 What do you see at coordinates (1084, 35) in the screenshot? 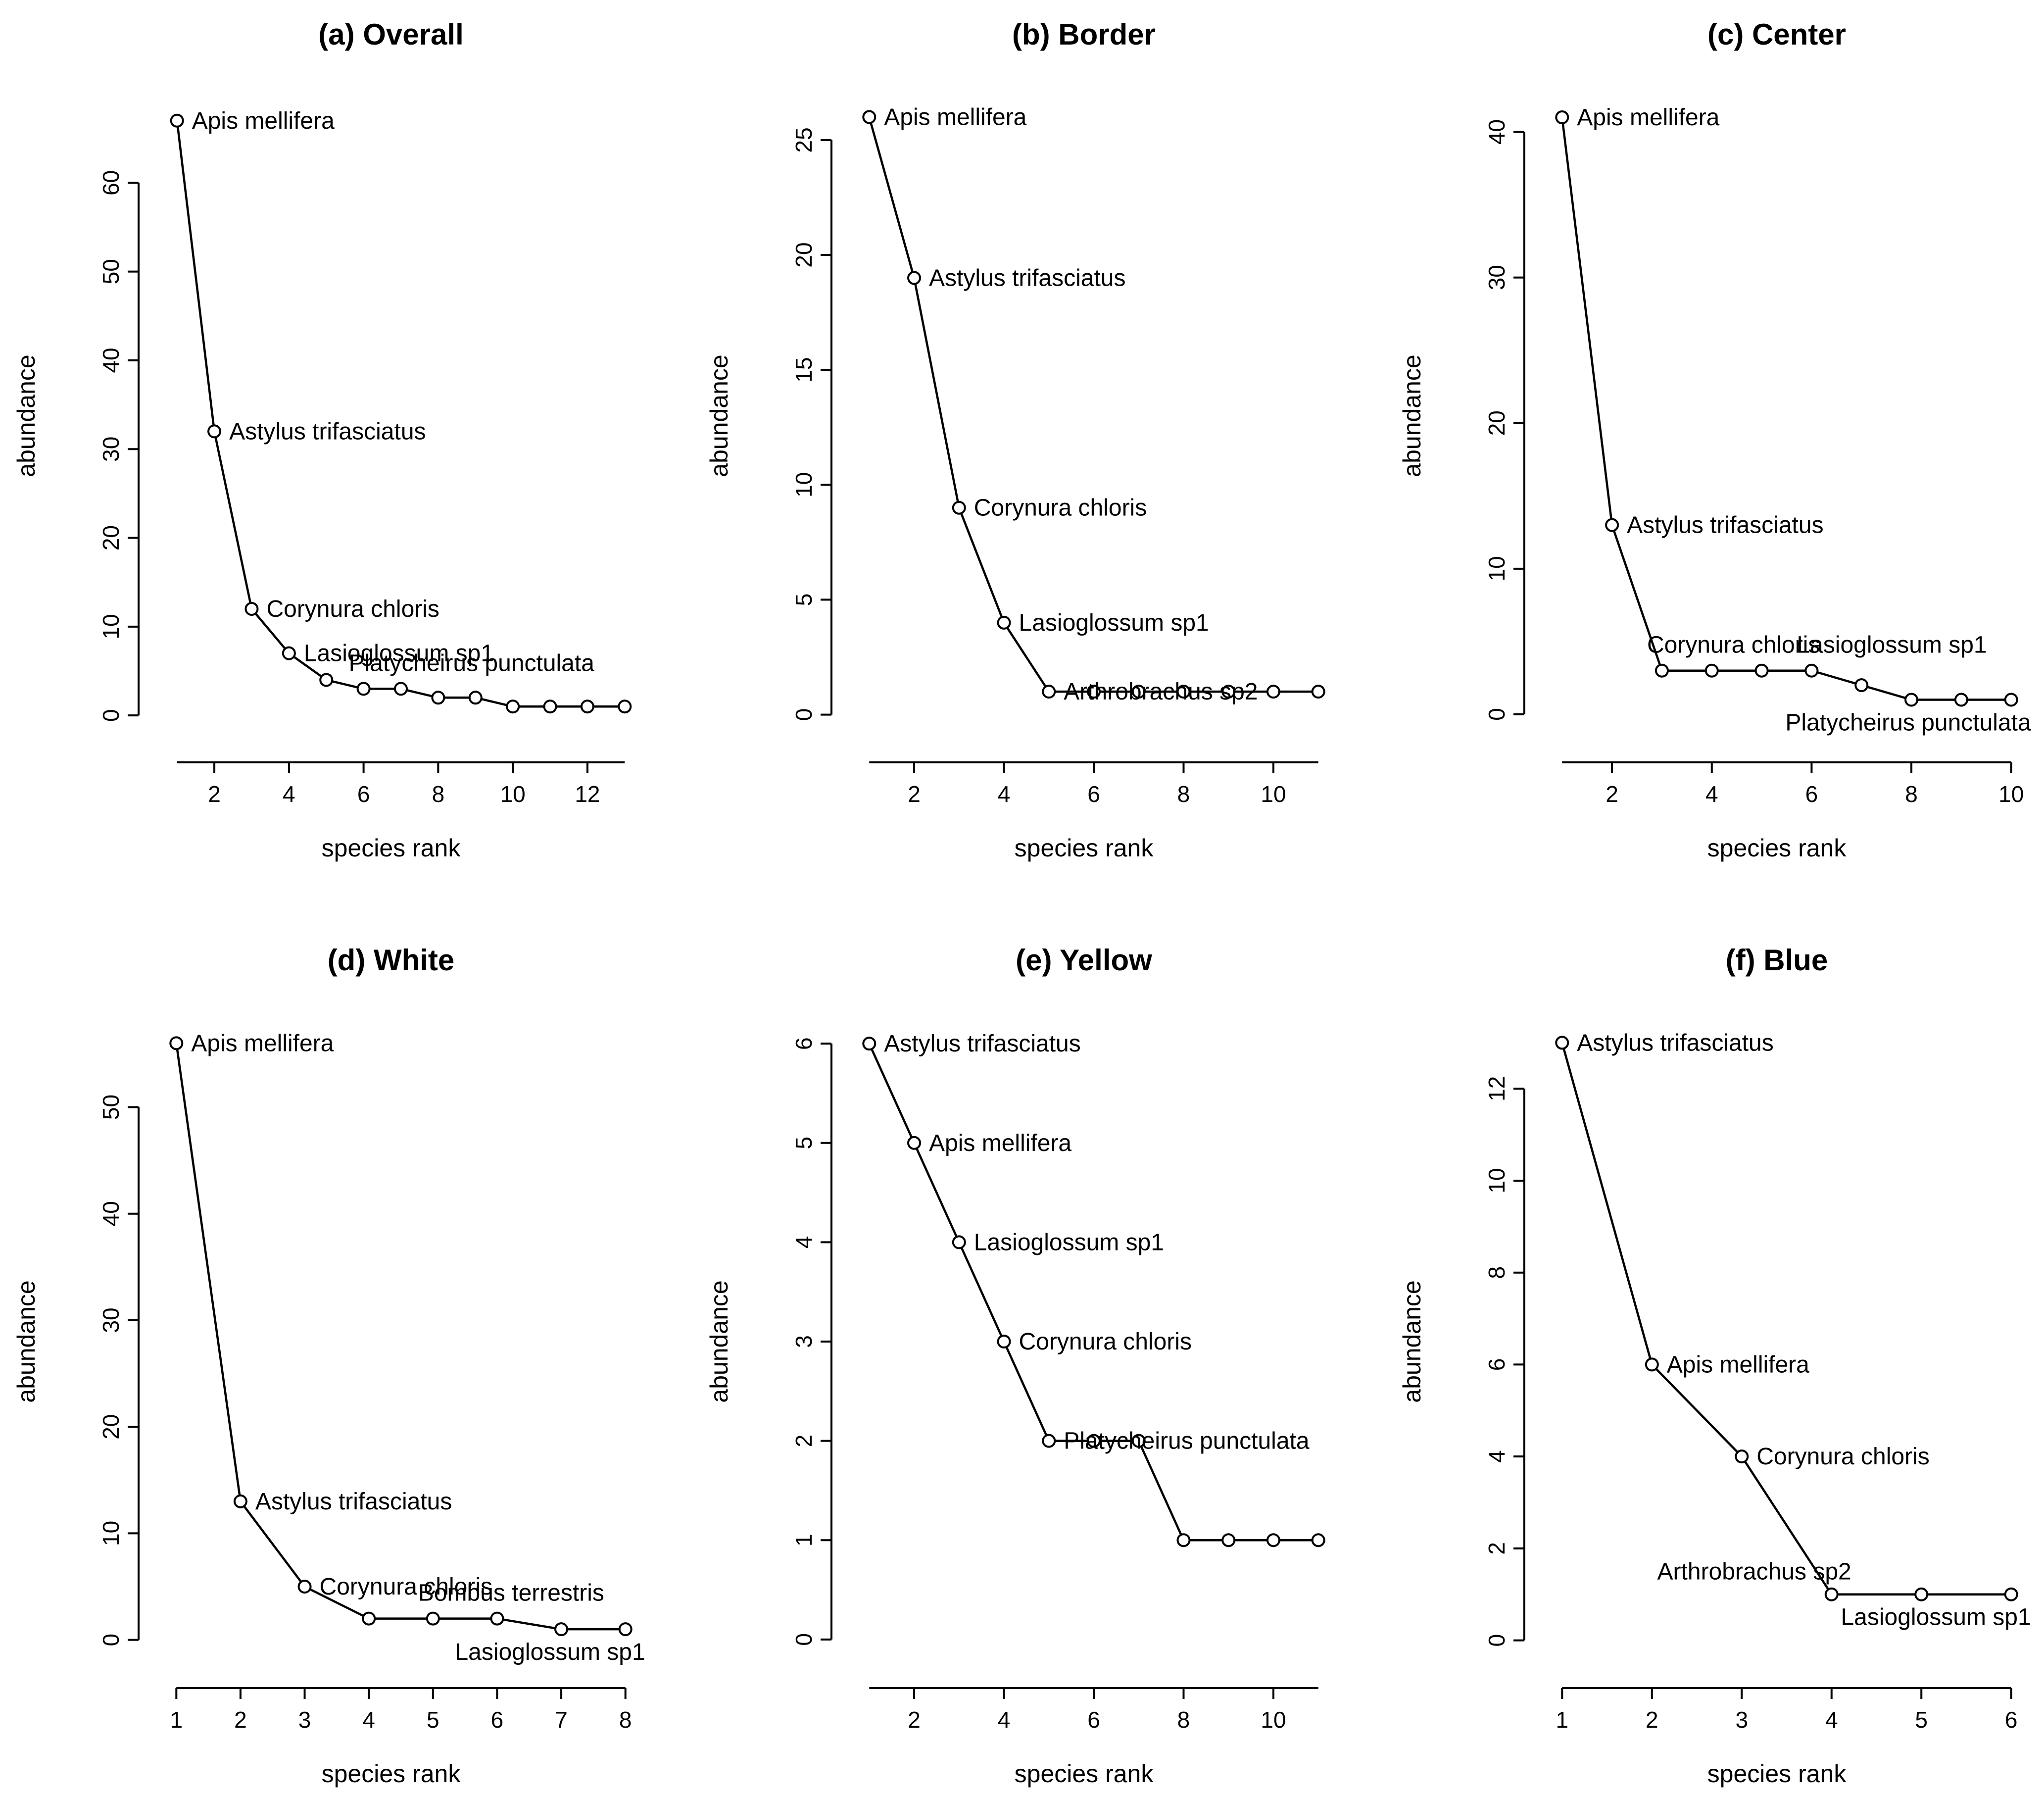
I see `panel-title: (b) Border` at bounding box center [1084, 35].